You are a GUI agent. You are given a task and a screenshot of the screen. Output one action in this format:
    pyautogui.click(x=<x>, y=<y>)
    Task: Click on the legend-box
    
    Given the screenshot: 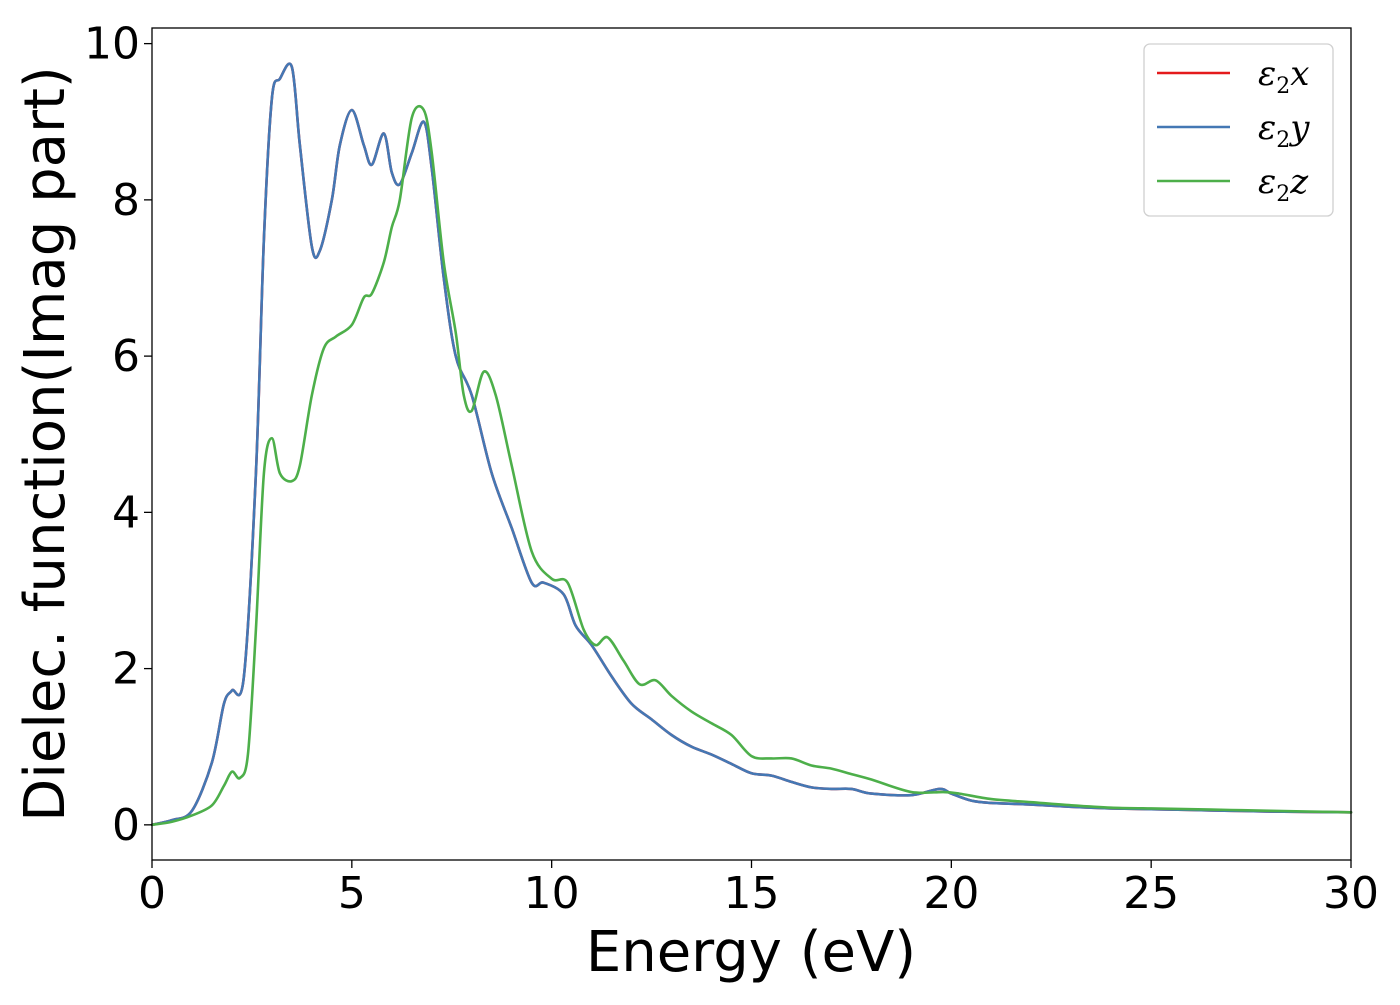 What is the action you would take?
    pyautogui.click(x=1238, y=130)
    